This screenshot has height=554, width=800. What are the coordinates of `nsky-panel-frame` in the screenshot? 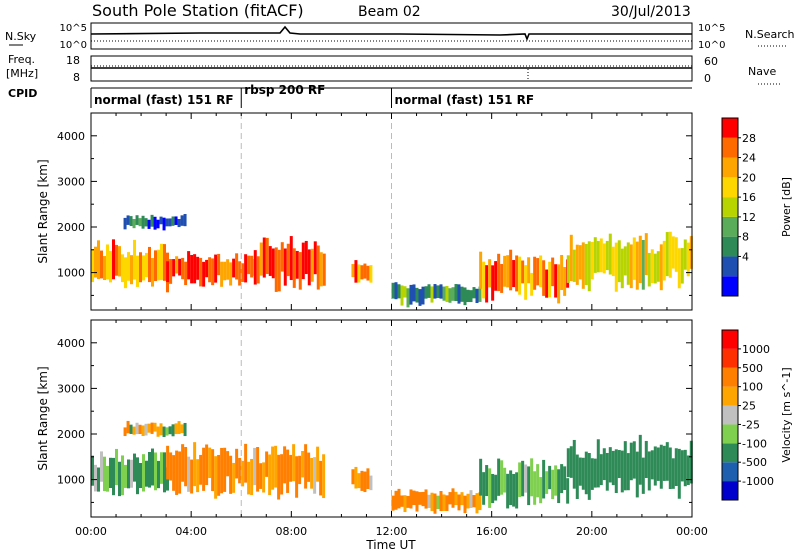 It's located at (391, 36).